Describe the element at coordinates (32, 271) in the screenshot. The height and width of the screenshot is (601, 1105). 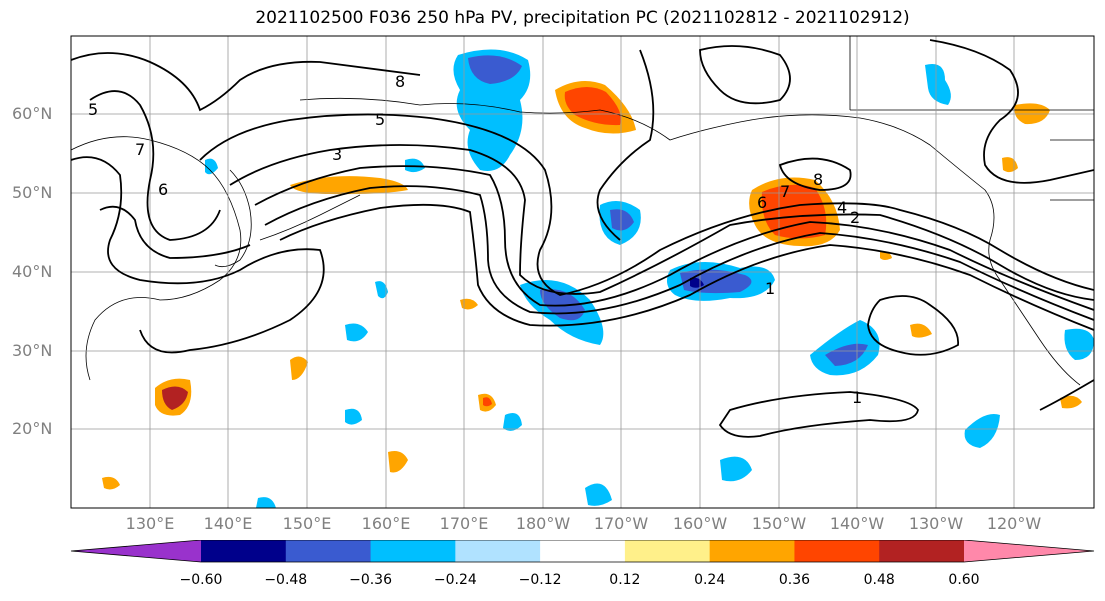
I see `lat-label: 40°N` at that location.